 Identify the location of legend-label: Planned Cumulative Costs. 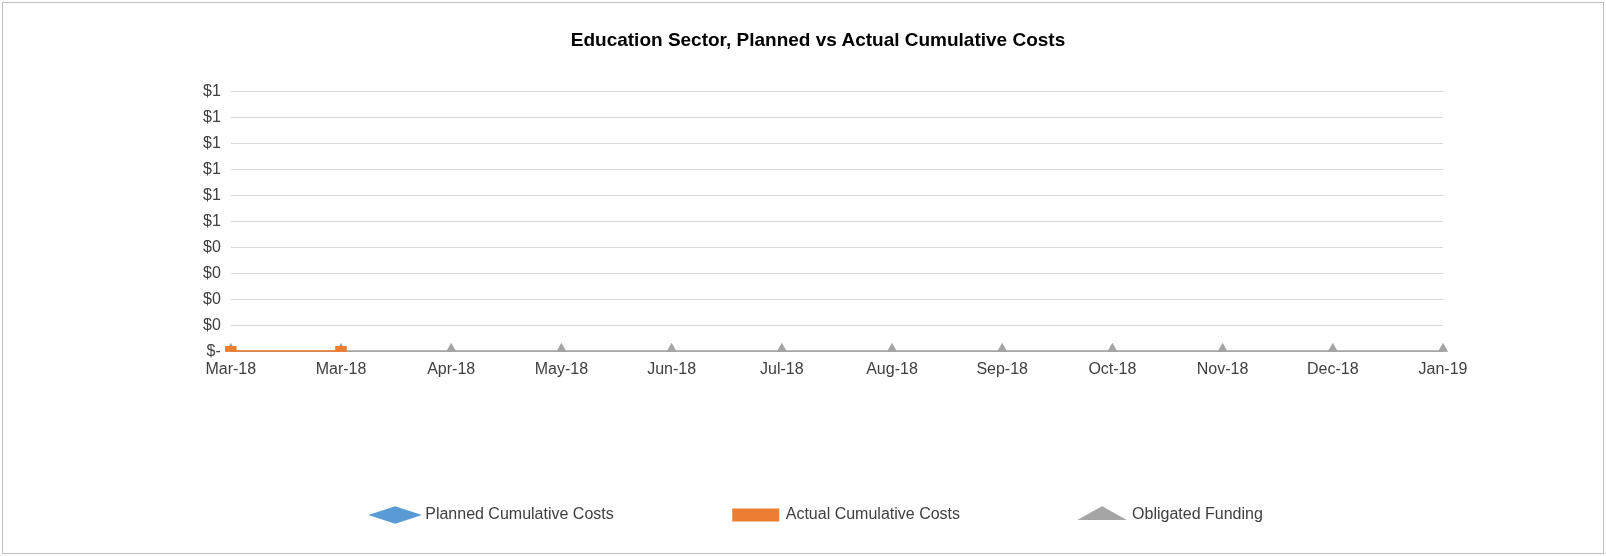
(519, 514).